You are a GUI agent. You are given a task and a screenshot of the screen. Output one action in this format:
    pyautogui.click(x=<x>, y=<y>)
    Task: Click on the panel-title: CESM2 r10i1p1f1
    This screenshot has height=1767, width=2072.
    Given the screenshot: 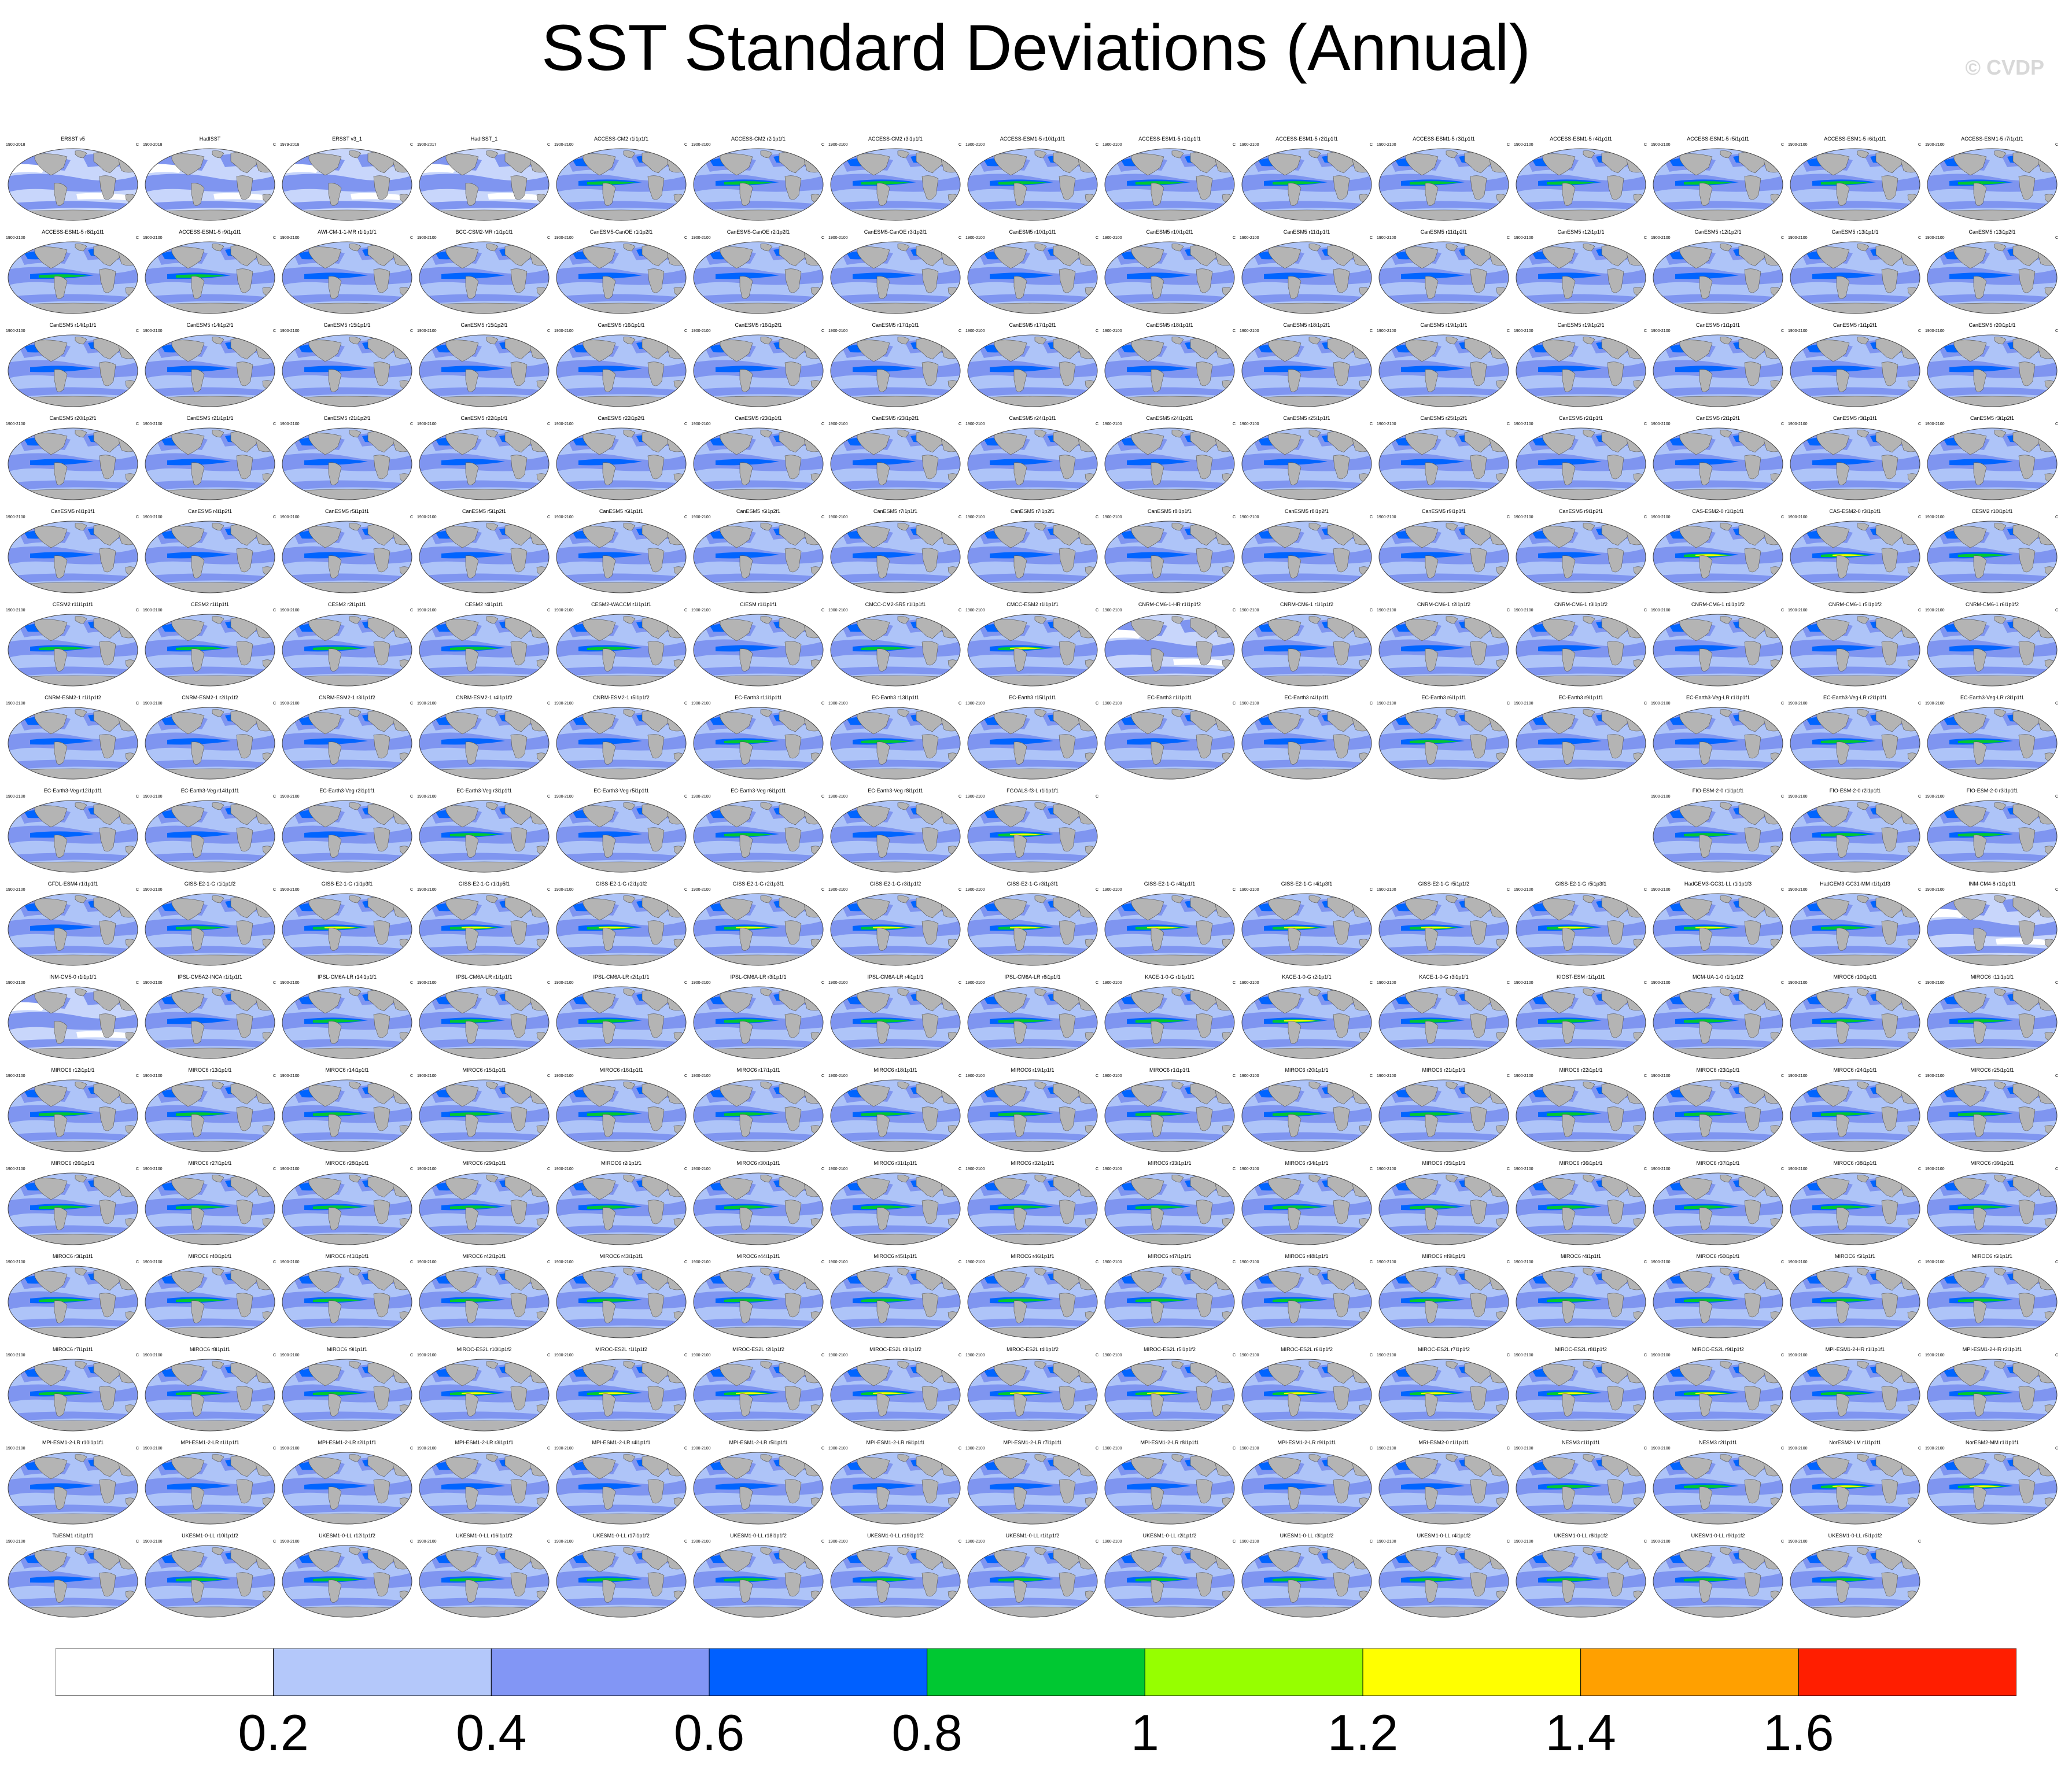 What is the action you would take?
    pyautogui.click(x=1992, y=511)
    